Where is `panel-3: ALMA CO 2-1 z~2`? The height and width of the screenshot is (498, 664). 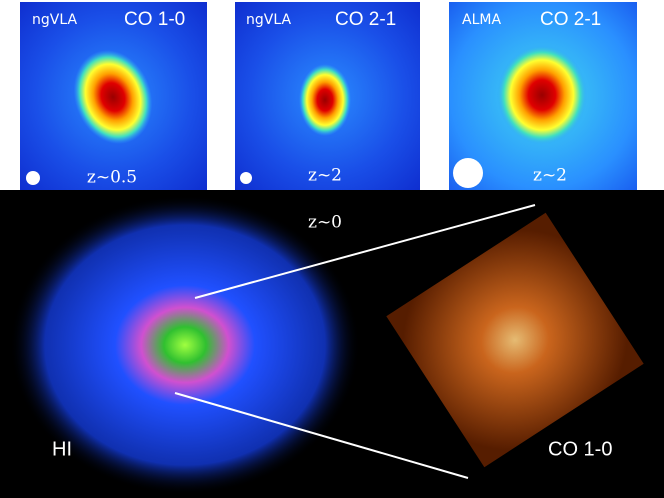
panel-3: ALMA CO 2-1 z~2 is located at coordinates (543, 96).